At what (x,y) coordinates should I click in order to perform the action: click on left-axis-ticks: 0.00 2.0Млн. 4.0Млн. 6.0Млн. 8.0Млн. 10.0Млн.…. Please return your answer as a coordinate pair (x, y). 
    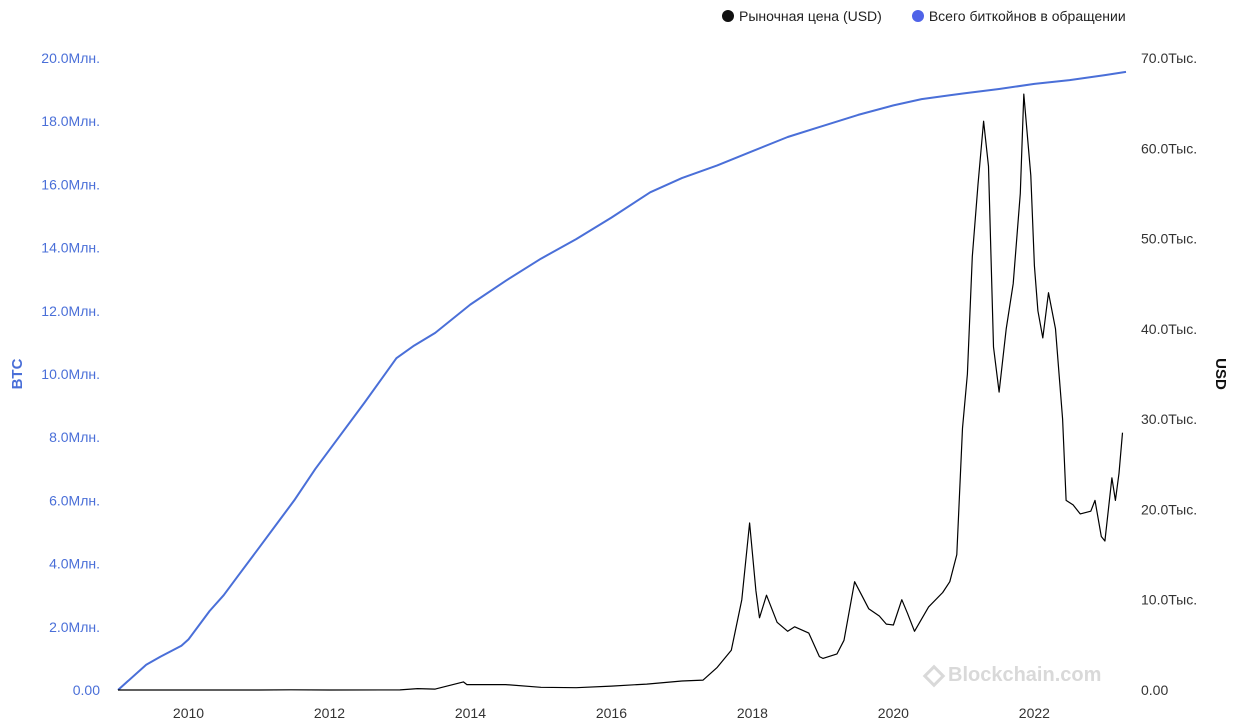
    Looking at the image, I should click on (70, 374).